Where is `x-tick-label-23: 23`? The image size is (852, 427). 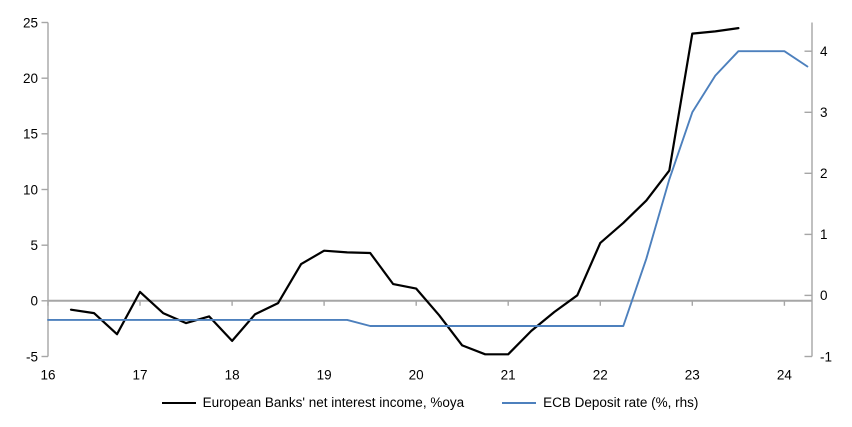 x-tick-label-23: 23 is located at coordinates (692, 375).